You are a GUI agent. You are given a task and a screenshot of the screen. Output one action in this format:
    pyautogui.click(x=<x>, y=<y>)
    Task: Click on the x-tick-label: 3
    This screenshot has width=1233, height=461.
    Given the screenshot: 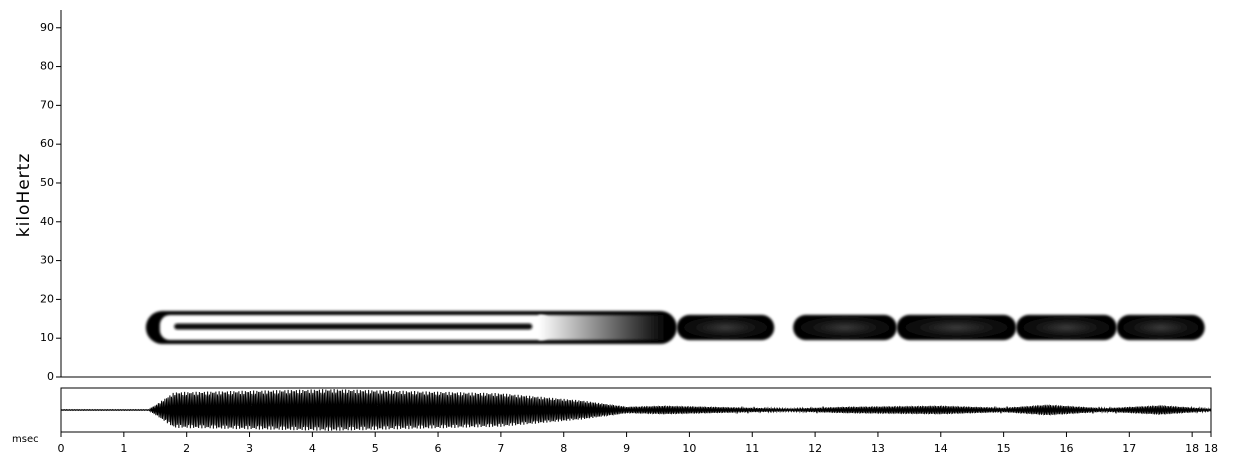 What is the action you would take?
    pyautogui.click(x=249, y=448)
    